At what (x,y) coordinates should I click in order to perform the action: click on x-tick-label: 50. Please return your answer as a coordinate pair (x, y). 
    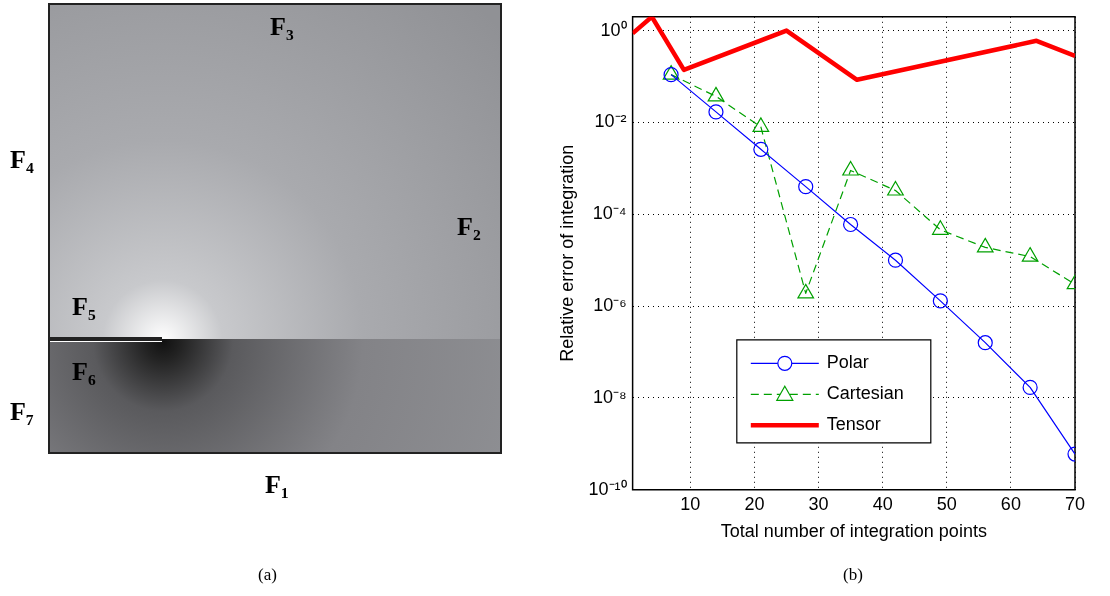
    Looking at the image, I should click on (946, 503).